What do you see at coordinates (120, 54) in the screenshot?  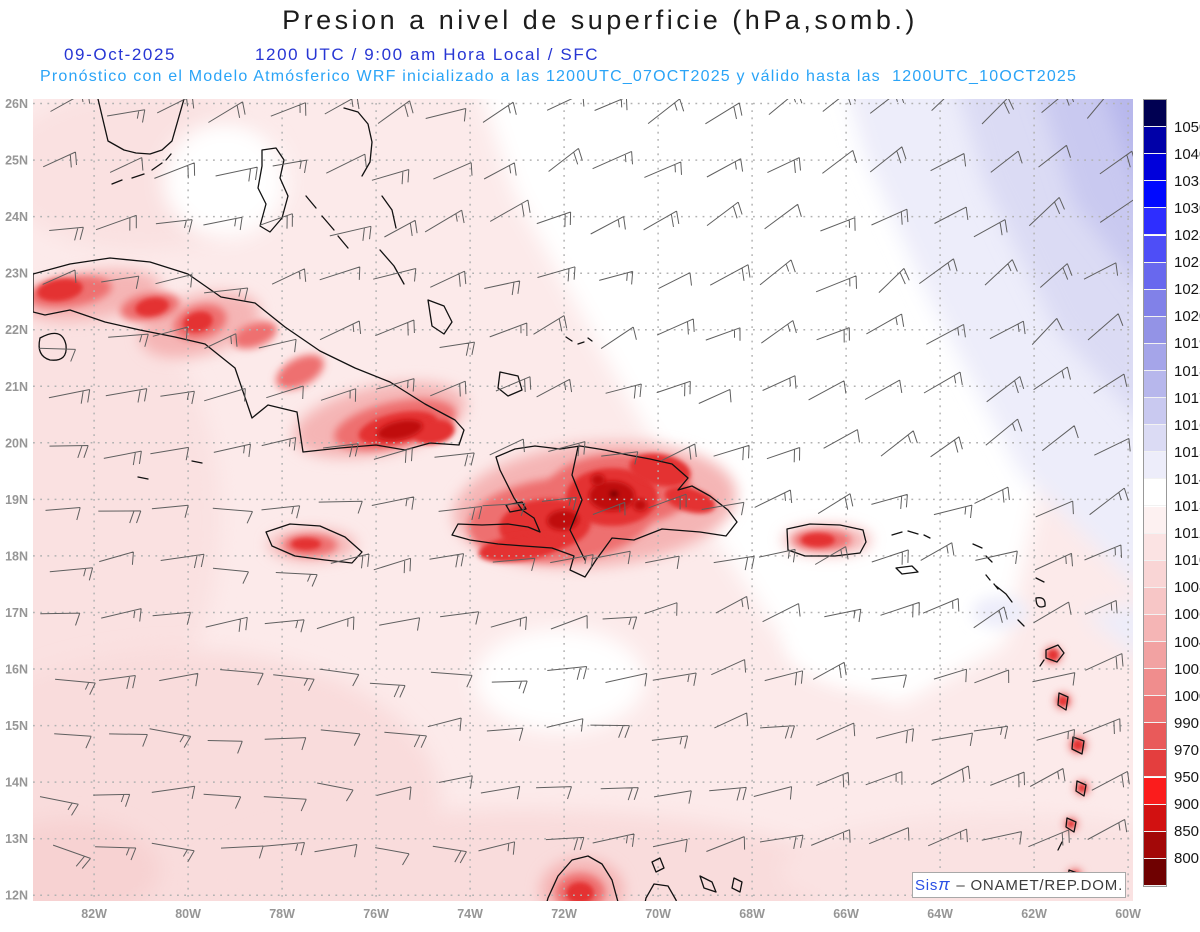 I see `forecast-date-label: 09-Oct-2025` at bounding box center [120, 54].